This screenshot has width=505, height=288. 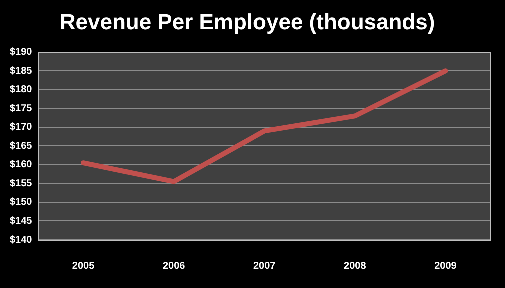 What do you see at coordinates (21, 202) in the screenshot?
I see `y-tick-label: $150` at bounding box center [21, 202].